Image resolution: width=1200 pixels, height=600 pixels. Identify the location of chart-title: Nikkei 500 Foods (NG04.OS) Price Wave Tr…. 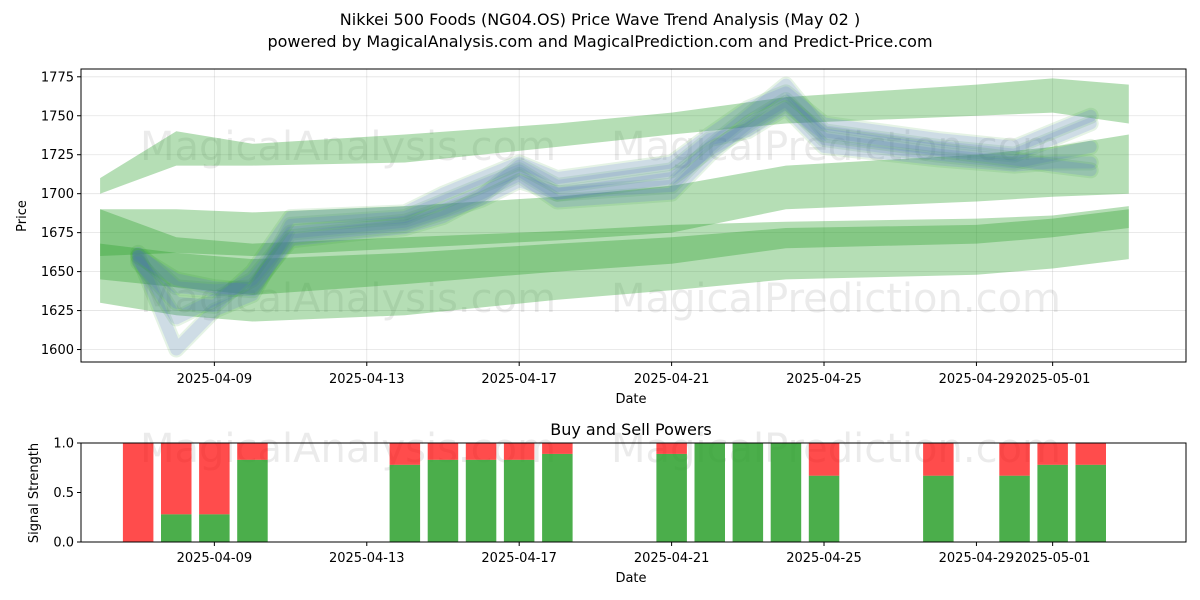
(600, 19).